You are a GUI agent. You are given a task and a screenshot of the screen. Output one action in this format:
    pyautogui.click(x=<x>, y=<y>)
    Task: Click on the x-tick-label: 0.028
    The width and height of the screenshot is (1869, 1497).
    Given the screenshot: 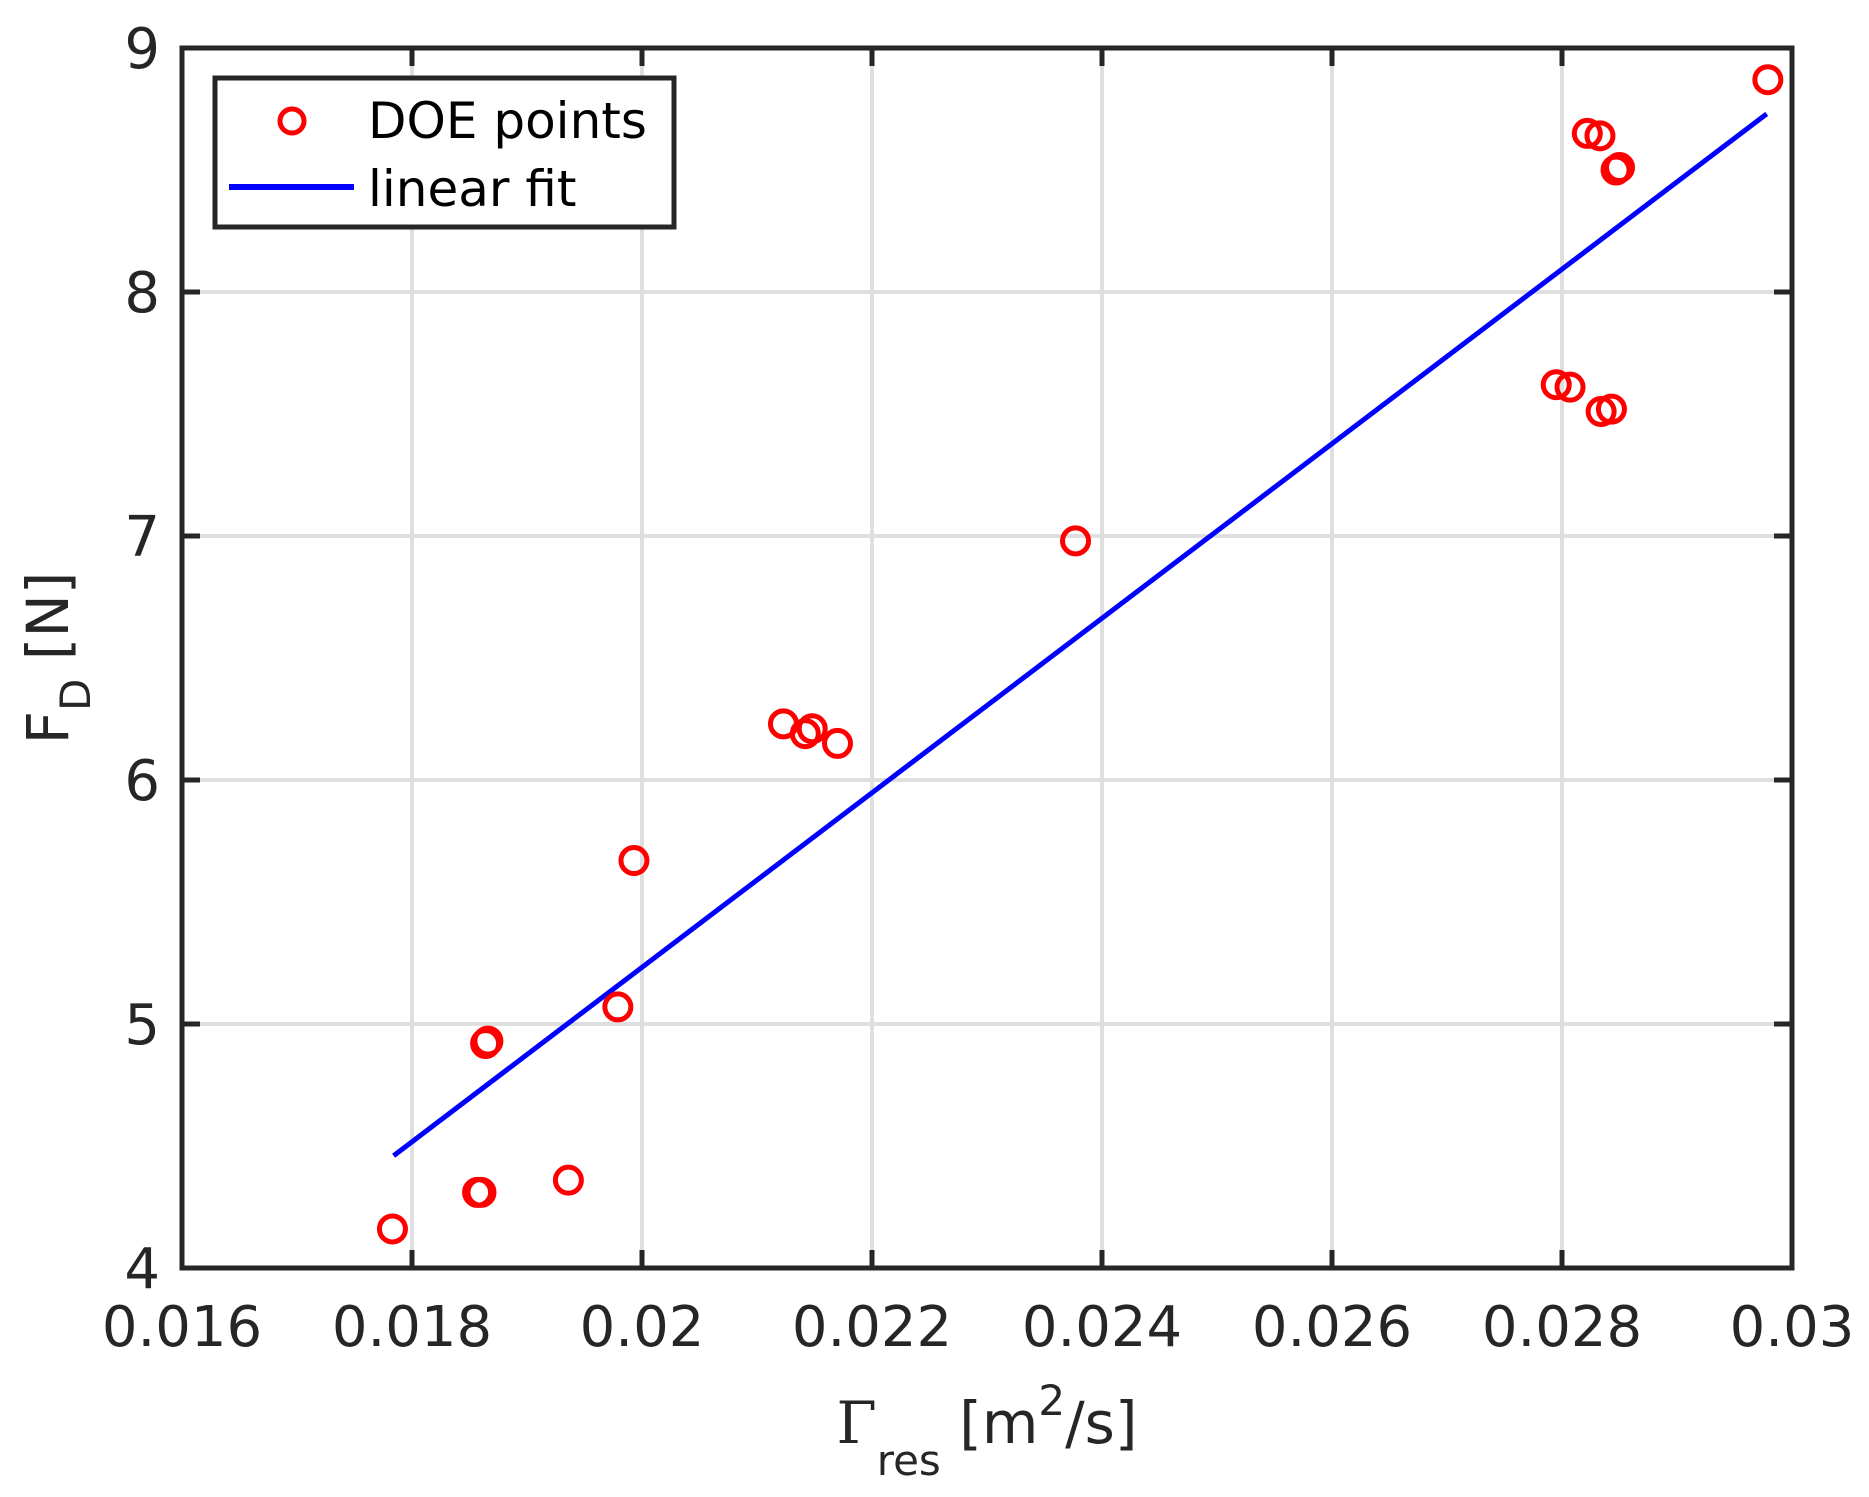 What is the action you would take?
    pyautogui.click(x=1562, y=1327)
    